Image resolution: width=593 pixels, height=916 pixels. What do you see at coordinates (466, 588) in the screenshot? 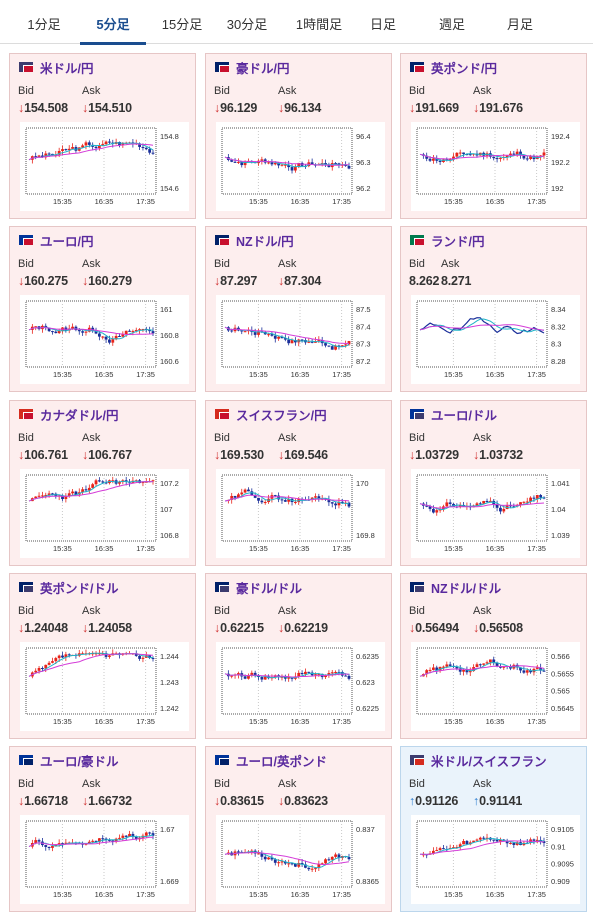
I see `pair-name: NZドル/ドル` at bounding box center [466, 588].